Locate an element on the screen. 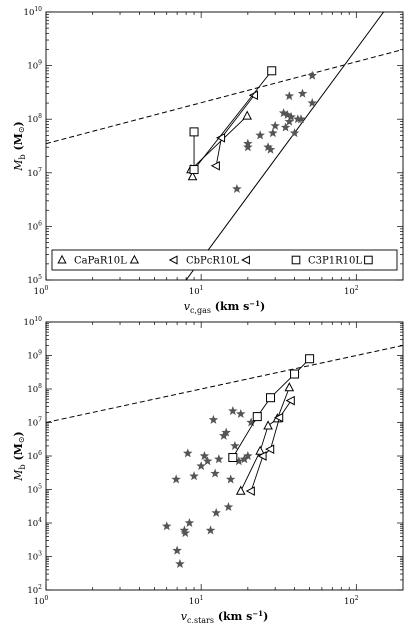  legend-label: CaPaR10L is located at coordinates (100, 261).